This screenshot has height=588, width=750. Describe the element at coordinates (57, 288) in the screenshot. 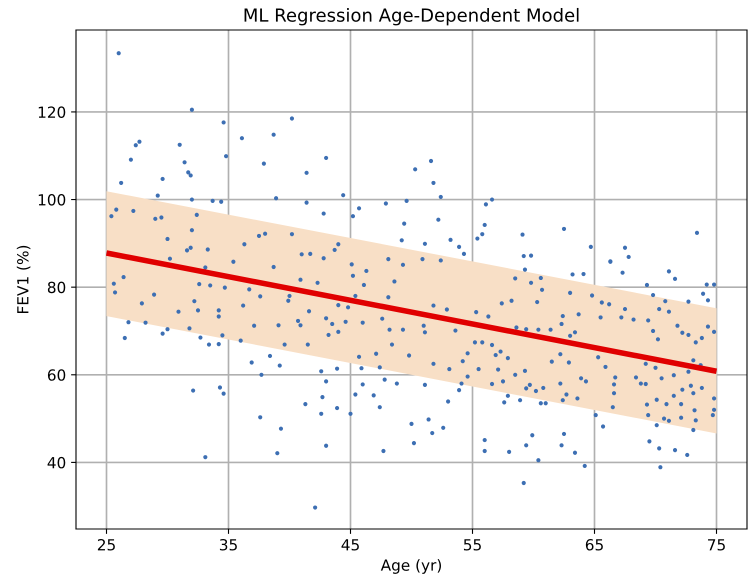

I see `y-tick-label: 80` at that location.